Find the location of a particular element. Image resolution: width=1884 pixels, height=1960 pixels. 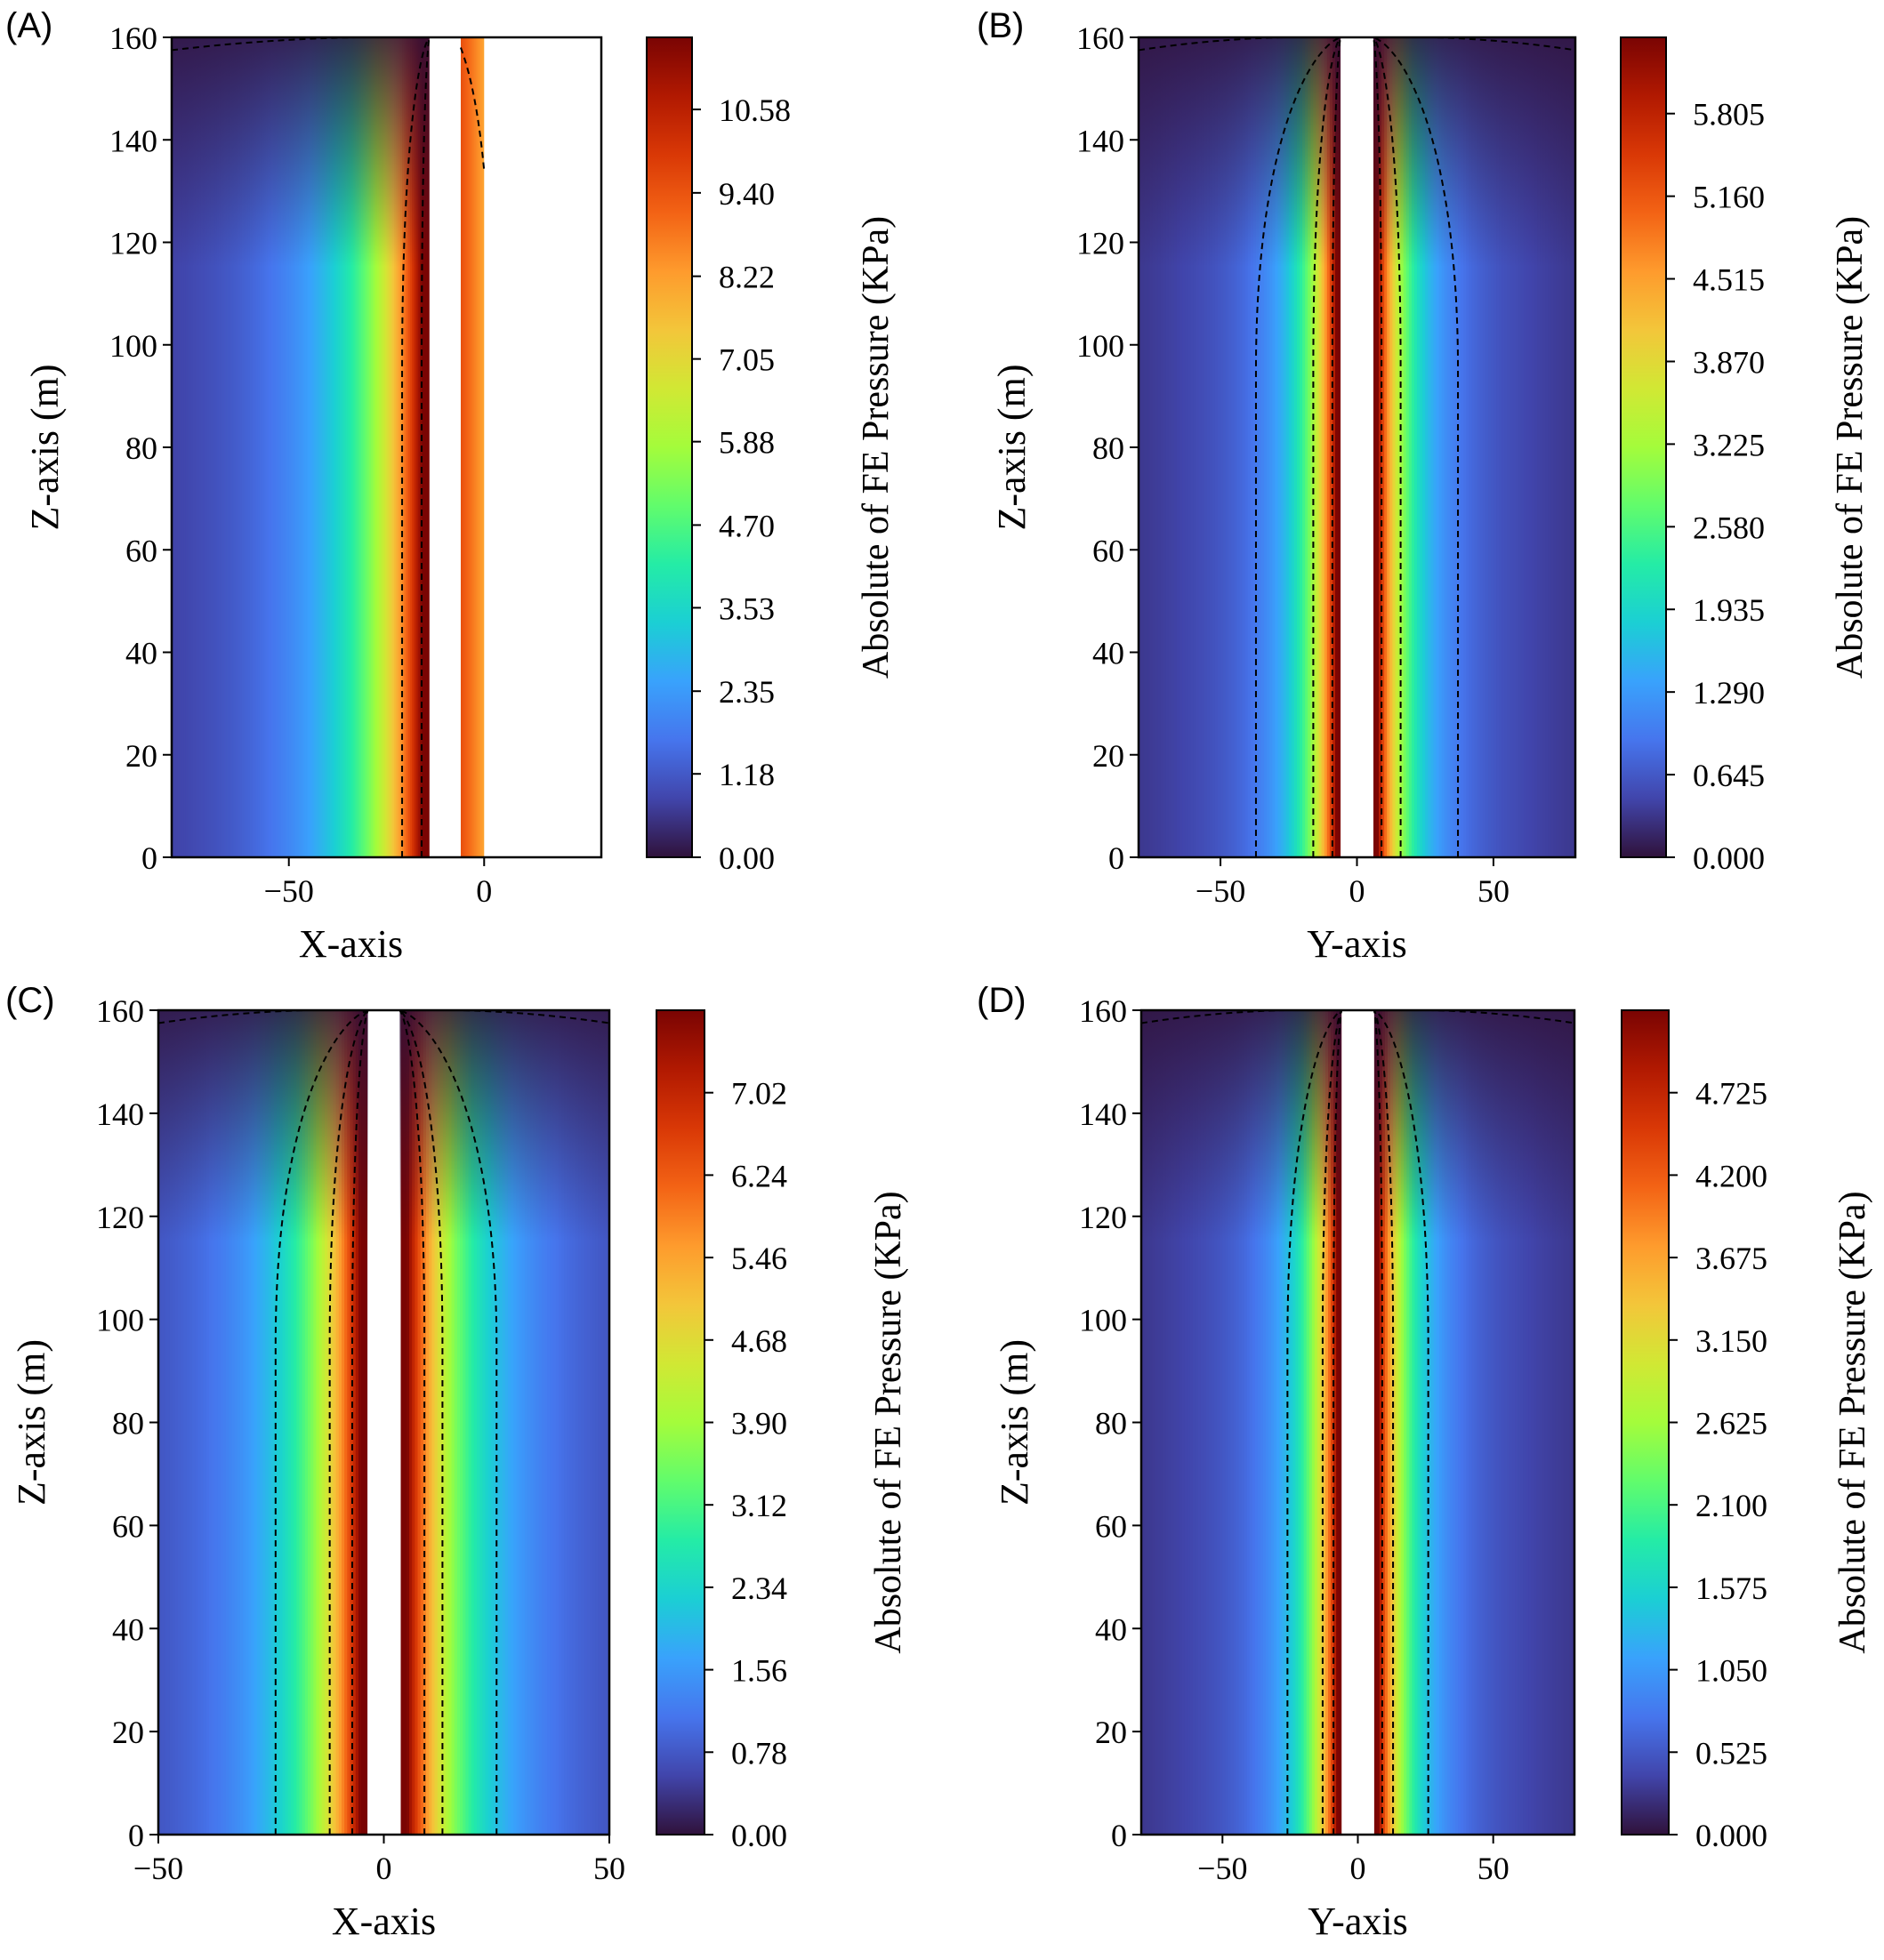

colorbar-tick-label: 7.02 is located at coordinates (759, 1094).